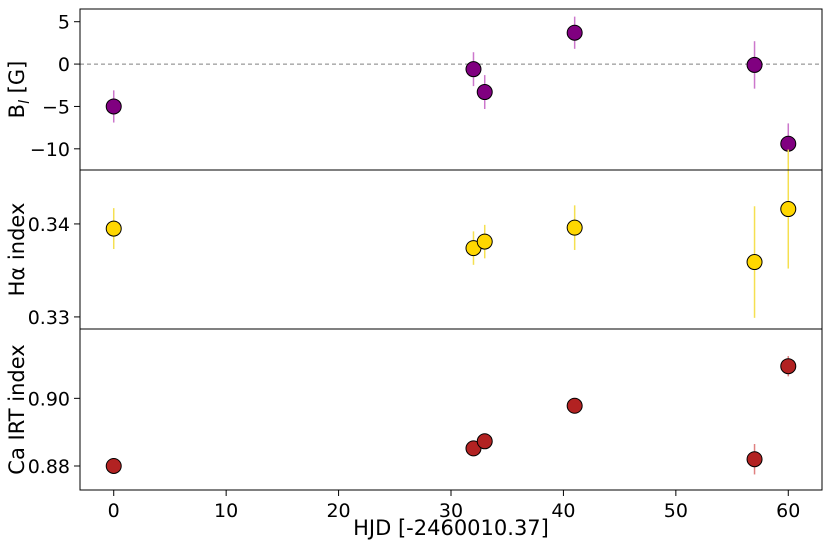  What do you see at coordinates (64, 23) in the screenshot?
I see `y-tick-label: 5` at bounding box center [64, 23].